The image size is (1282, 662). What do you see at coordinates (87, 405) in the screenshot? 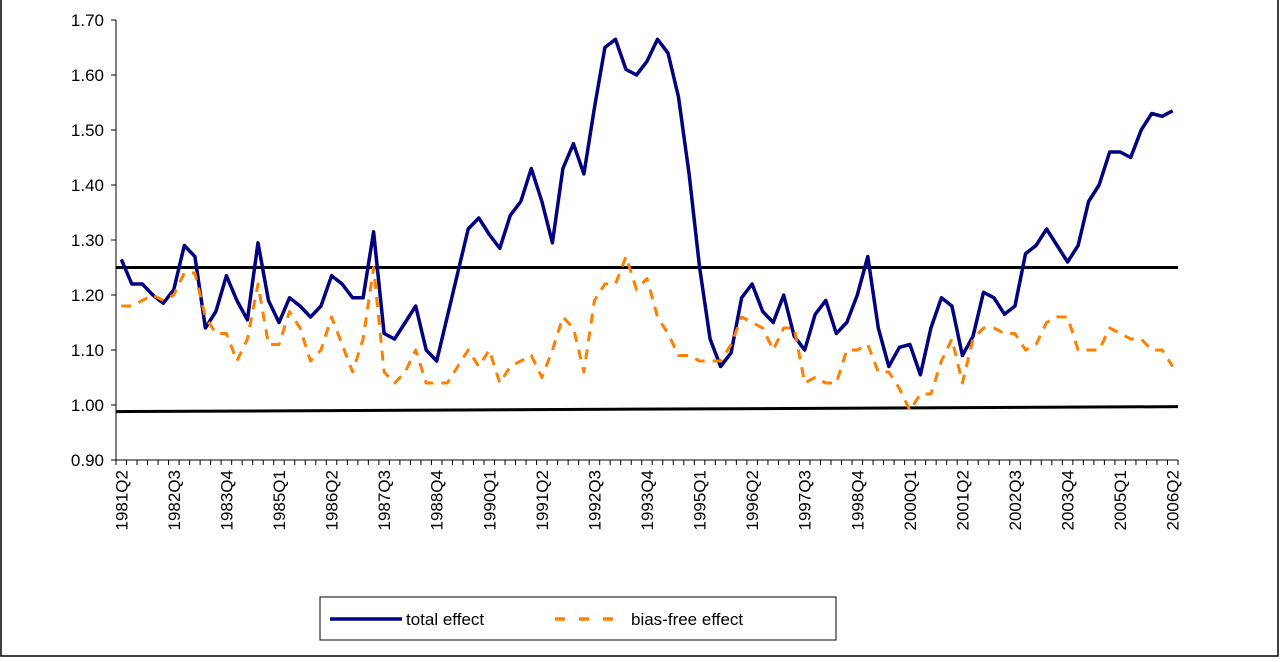
I see `y-tick-label: 1.00` at bounding box center [87, 405].